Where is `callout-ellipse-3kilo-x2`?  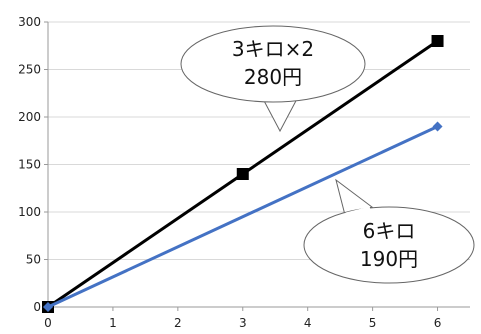
callout-ellipse-3kilo-x2 is located at coordinates (273, 64).